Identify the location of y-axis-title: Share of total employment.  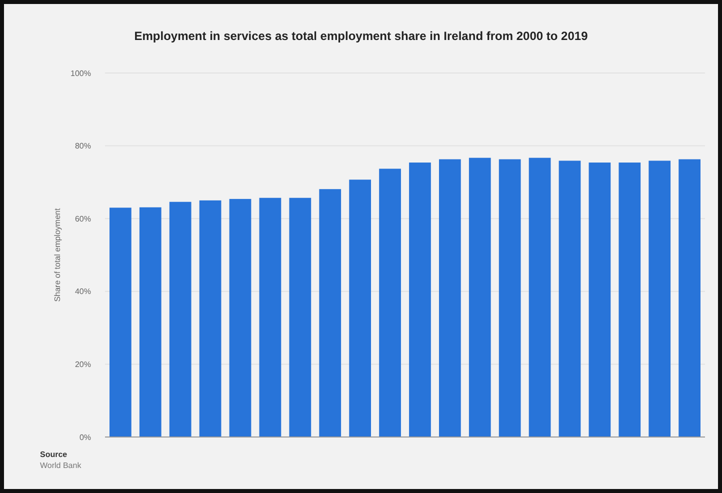
(57, 255).